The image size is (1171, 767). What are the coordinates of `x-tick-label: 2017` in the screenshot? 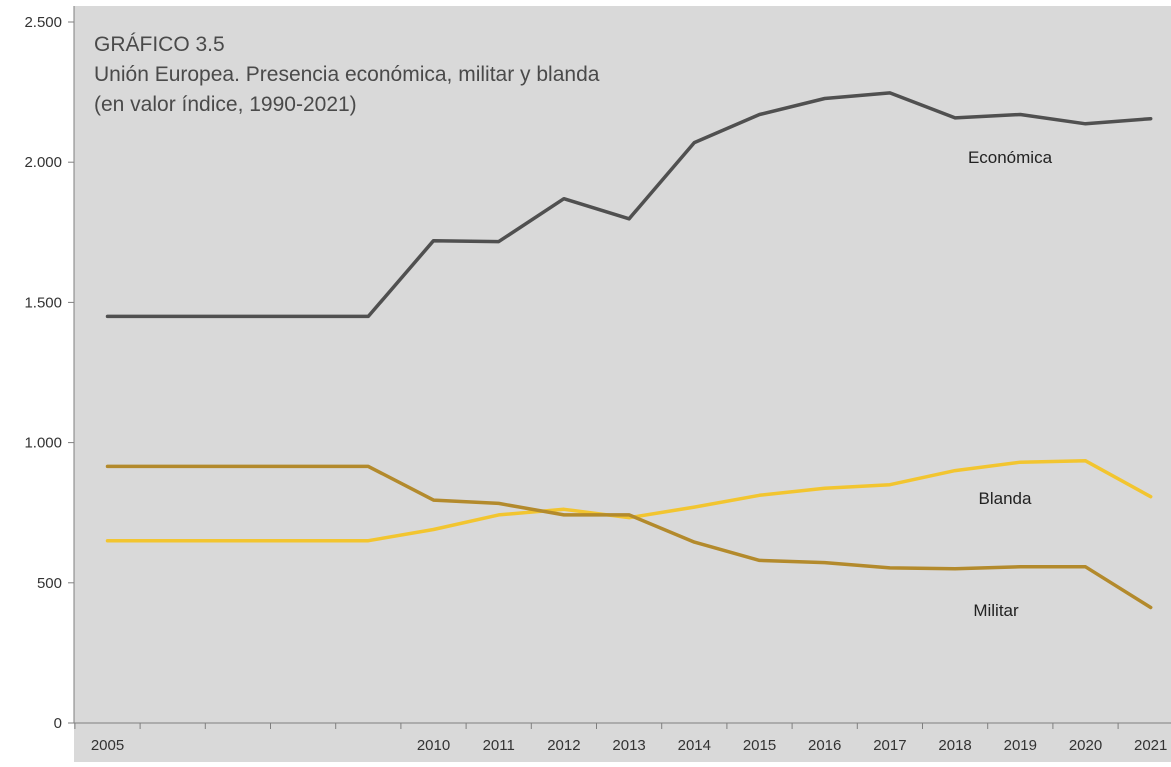 It's located at (889, 745).